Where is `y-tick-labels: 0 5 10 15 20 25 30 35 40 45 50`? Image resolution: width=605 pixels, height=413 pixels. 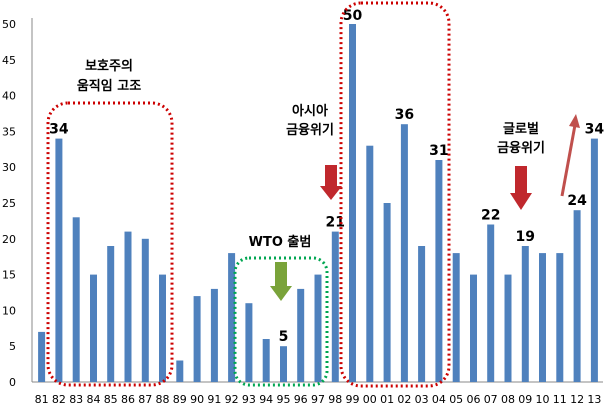 y-tick-labels: 0 5 10 15 20 25 30 35 40 45 50 is located at coordinates (9, 203).